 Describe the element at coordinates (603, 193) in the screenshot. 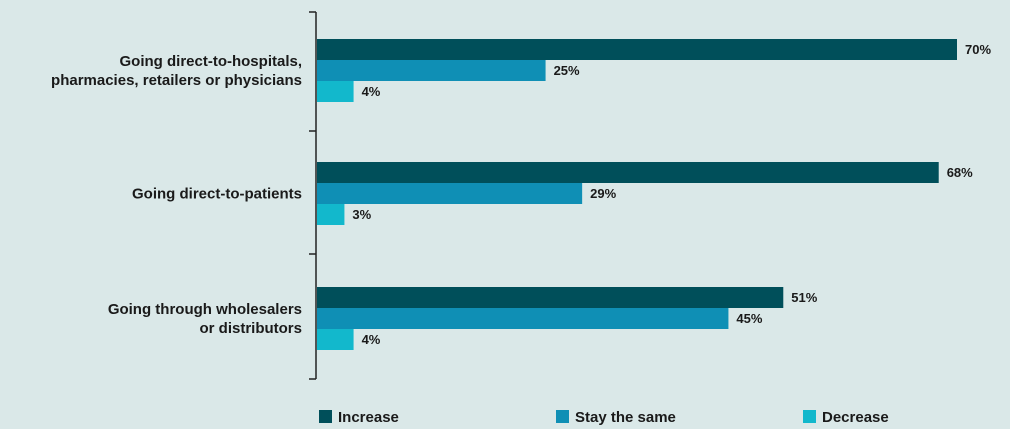

I see `value-label: 29%` at that location.